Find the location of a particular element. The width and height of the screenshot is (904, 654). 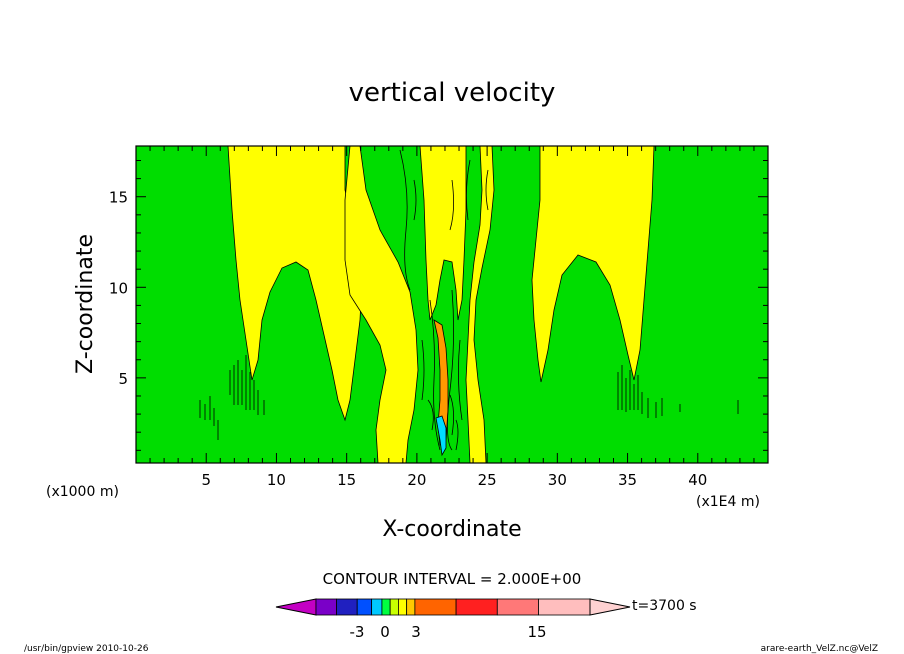

y-tick-label: 15 is located at coordinates (118, 198).